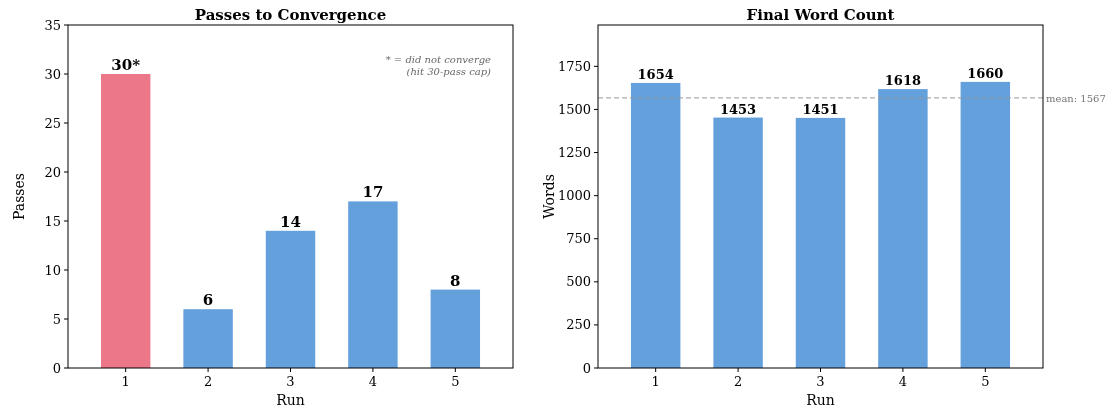 Image resolution: width=1118 pixels, height=410 pixels. I want to click on y-tick-label: 25, so click(52, 123).